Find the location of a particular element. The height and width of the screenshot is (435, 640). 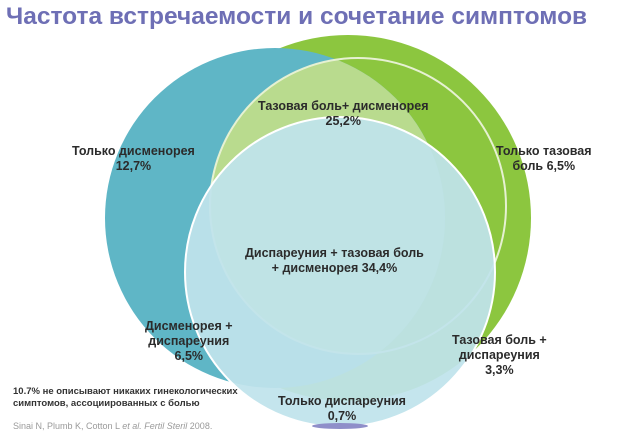

label-dysmenorrhea-only: Только дисменорея 12,7% is located at coordinates (133, 158).